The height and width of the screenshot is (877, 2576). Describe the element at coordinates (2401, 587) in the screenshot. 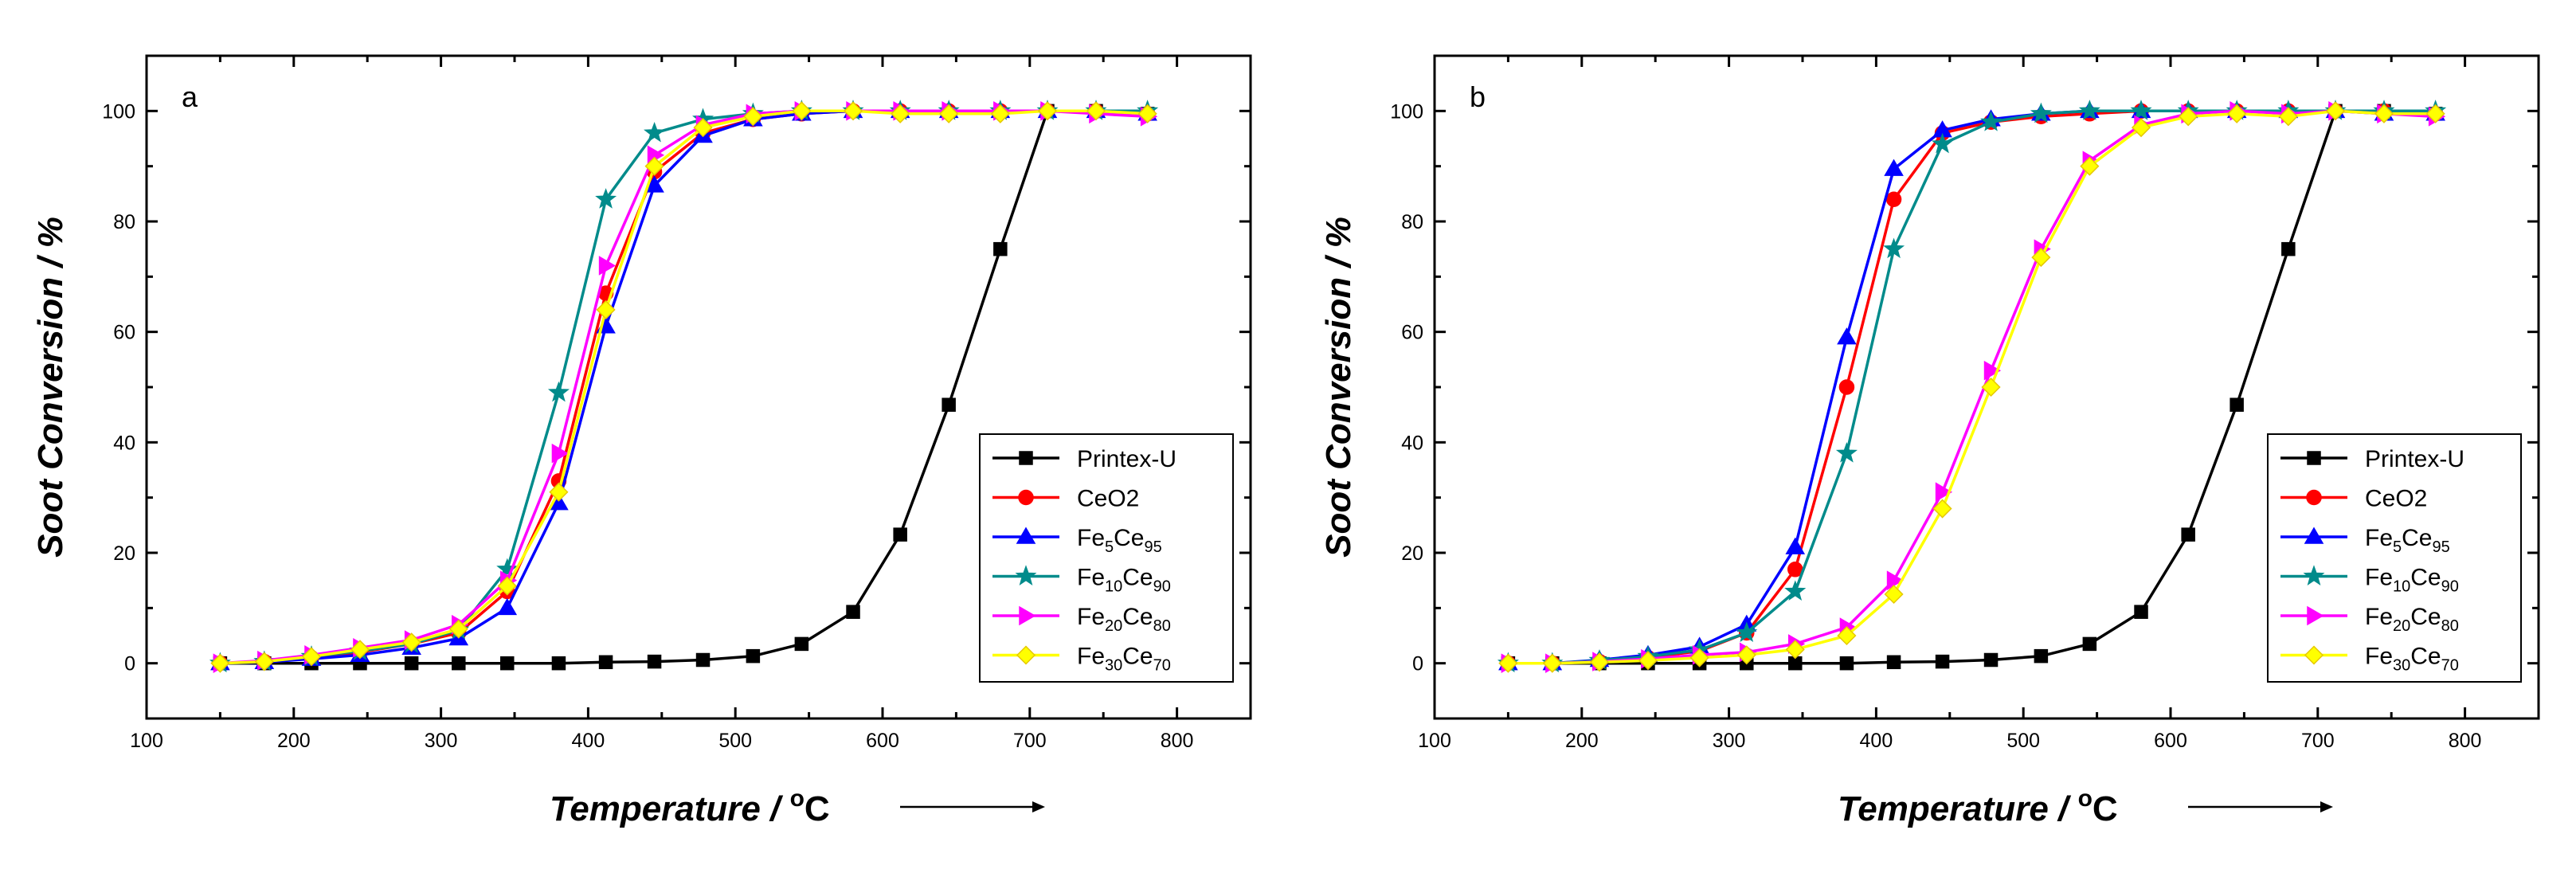

I see `legend-label-sub1: 10` at that location.